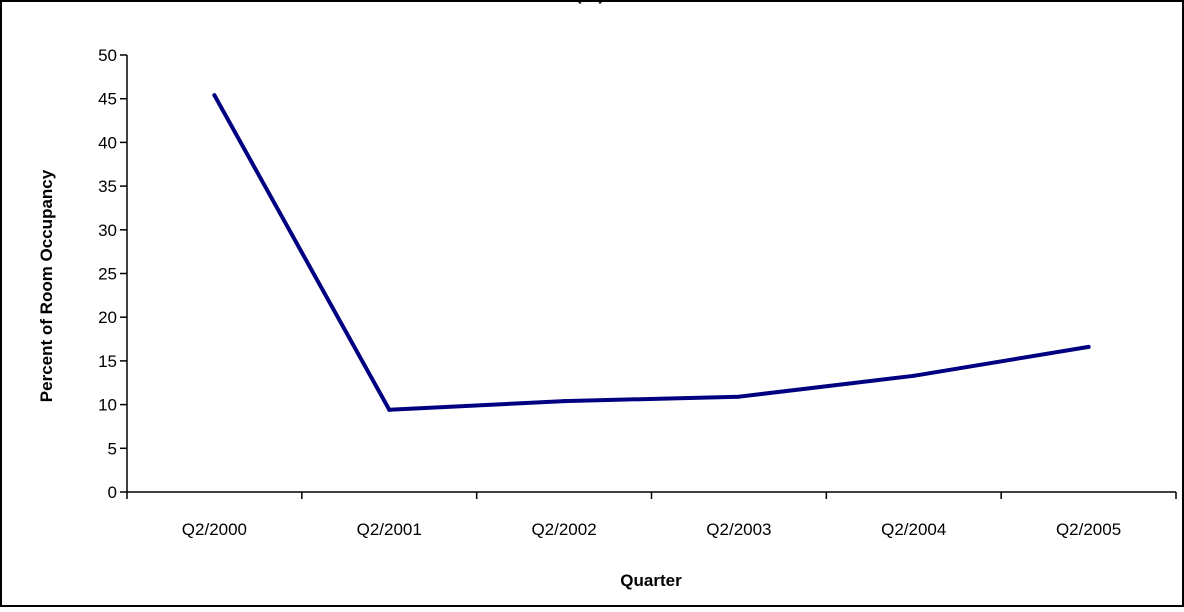 This screenshot has height=612, width=1184. What do you see at coordinates (112, 448) in the screenshot?
I see `y-tick-label: 5` at bounding box center [112, 448].